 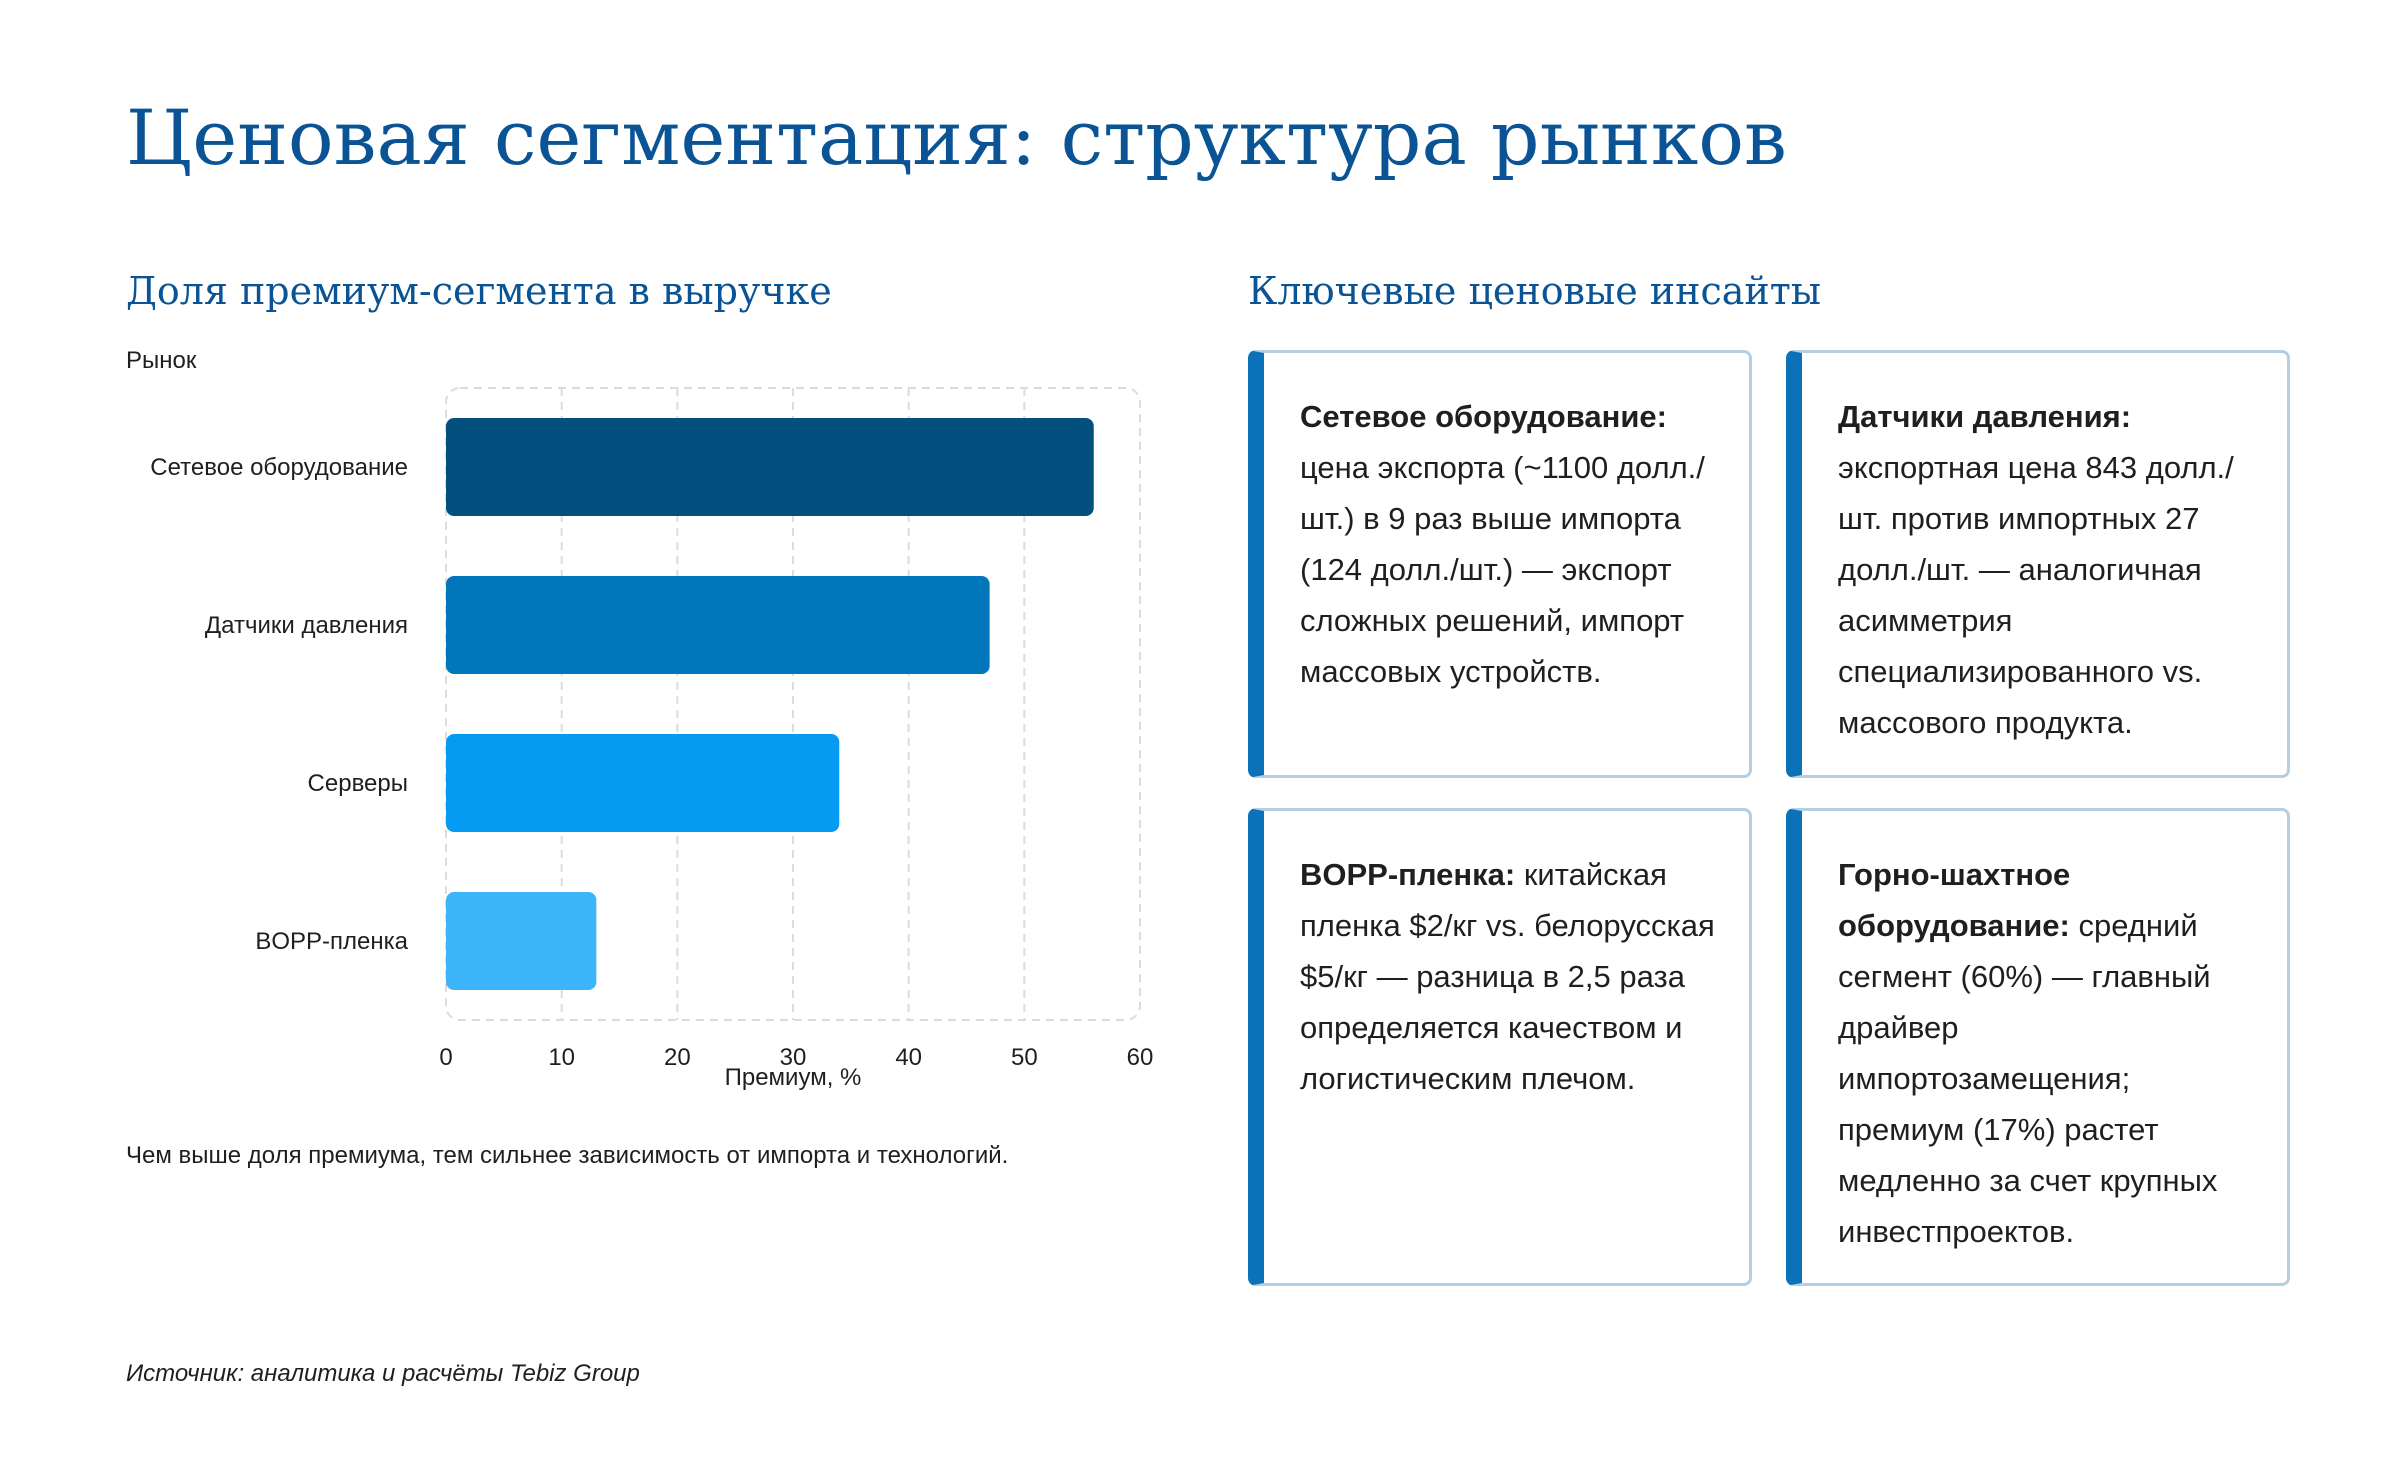 I want to click on insight-card-title: Горно-шахтное оборудование:, so click(x=1954, y=900).